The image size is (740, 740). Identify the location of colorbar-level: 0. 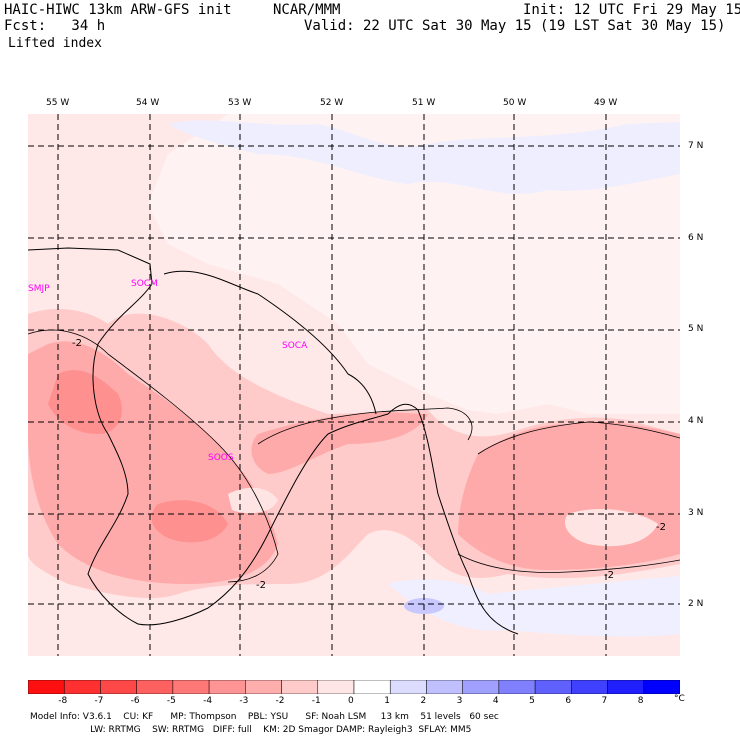
(351, 701).